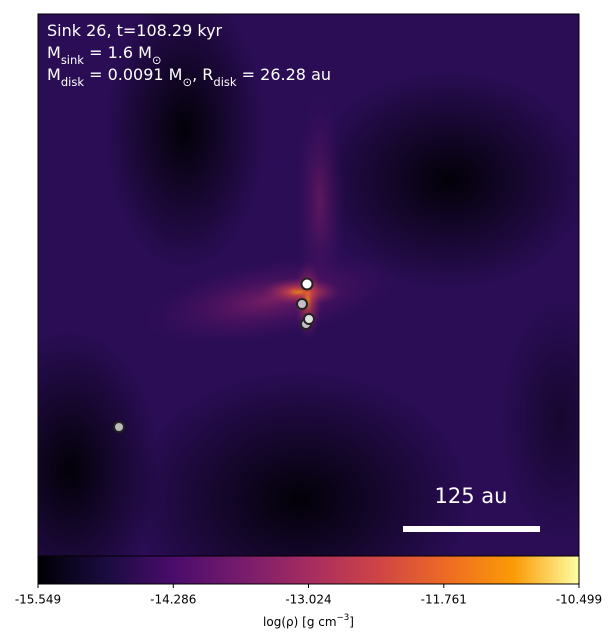 Image resolution: width=615 pixels, height=644 pixels. I want to click on annotation: Mdisk = 0.0091 M⊙, Rdisk = 26.28 au, so click(189, 77).